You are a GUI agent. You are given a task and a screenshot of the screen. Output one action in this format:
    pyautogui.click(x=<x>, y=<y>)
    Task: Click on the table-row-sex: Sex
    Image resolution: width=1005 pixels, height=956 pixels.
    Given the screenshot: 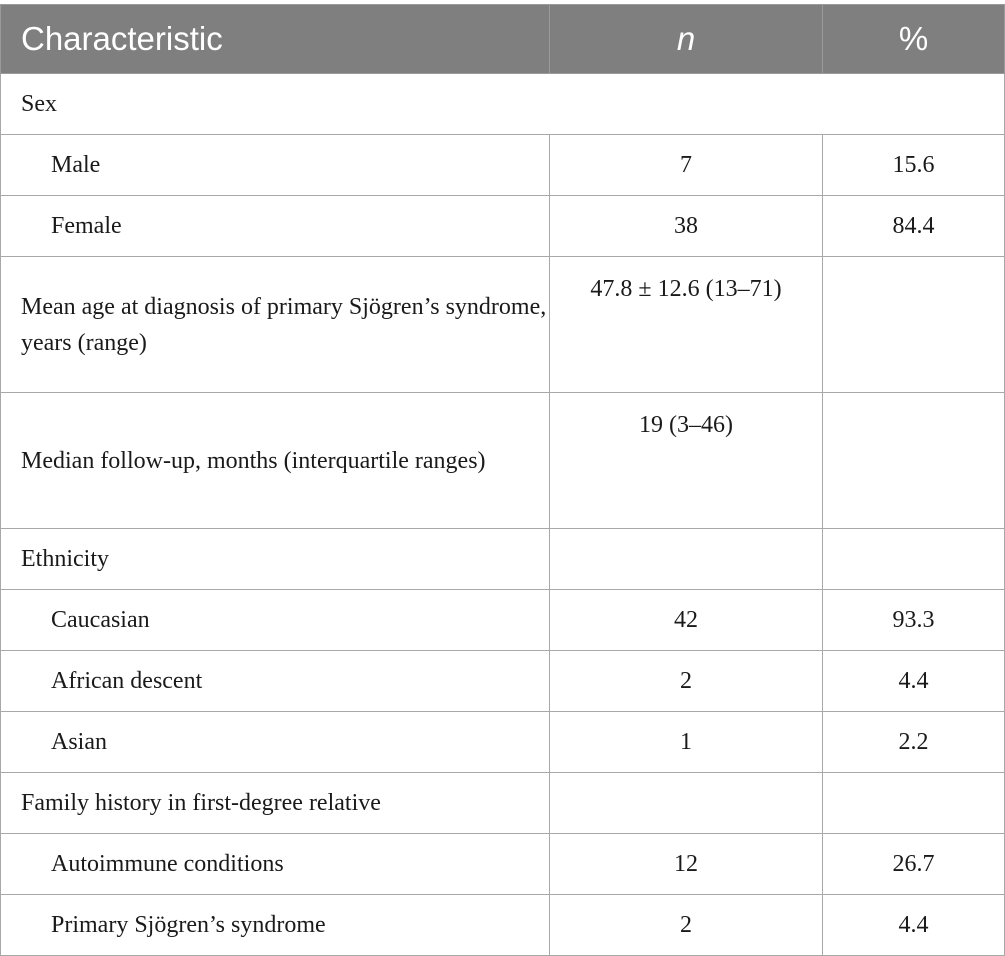 What is the action you would take?
    pyautogui.click(x=502, y=104)
    